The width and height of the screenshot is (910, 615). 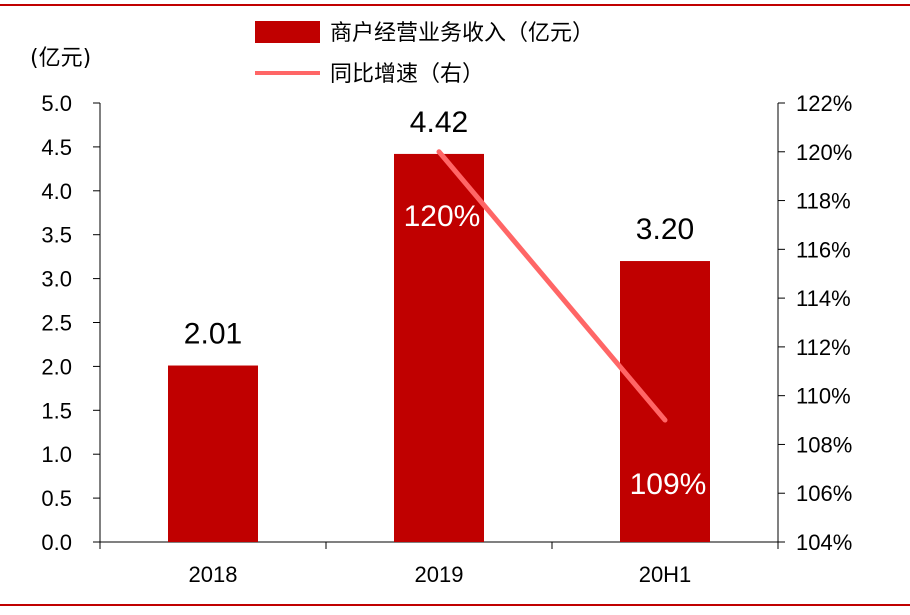 I want to click on legend-bar-label: 商户经营业务收入（亿元）, so click(x=462, y=33).